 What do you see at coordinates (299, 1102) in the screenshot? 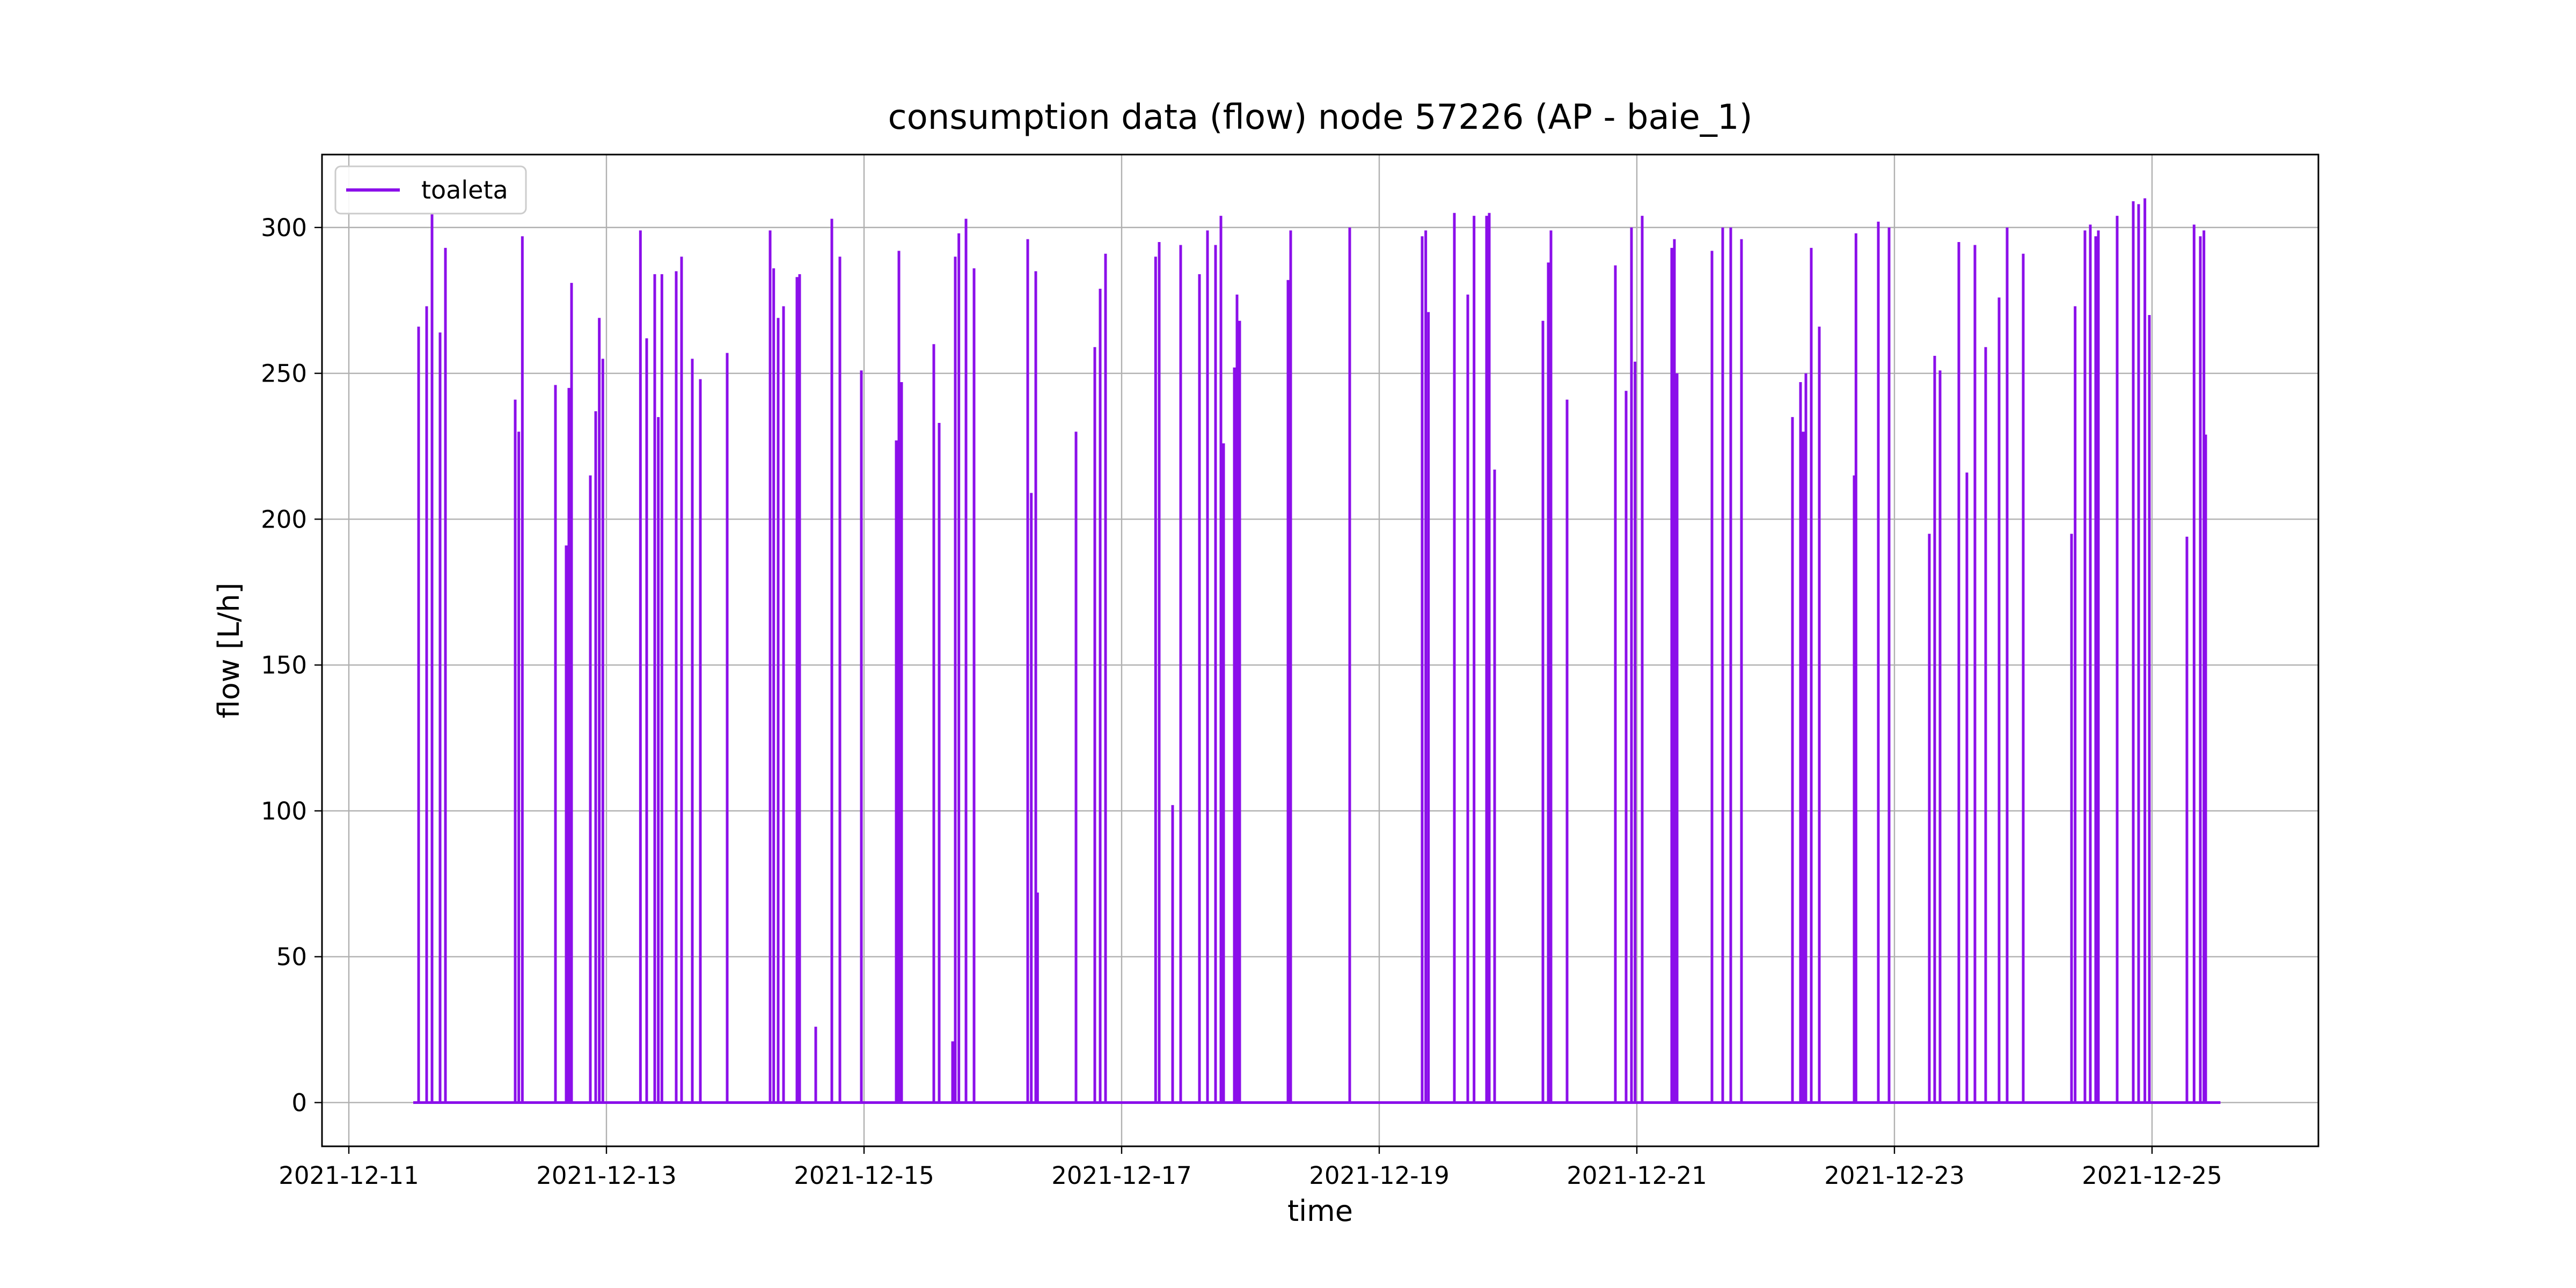
I see `y-tick-label: 0` at bounding box center [299, 1102].